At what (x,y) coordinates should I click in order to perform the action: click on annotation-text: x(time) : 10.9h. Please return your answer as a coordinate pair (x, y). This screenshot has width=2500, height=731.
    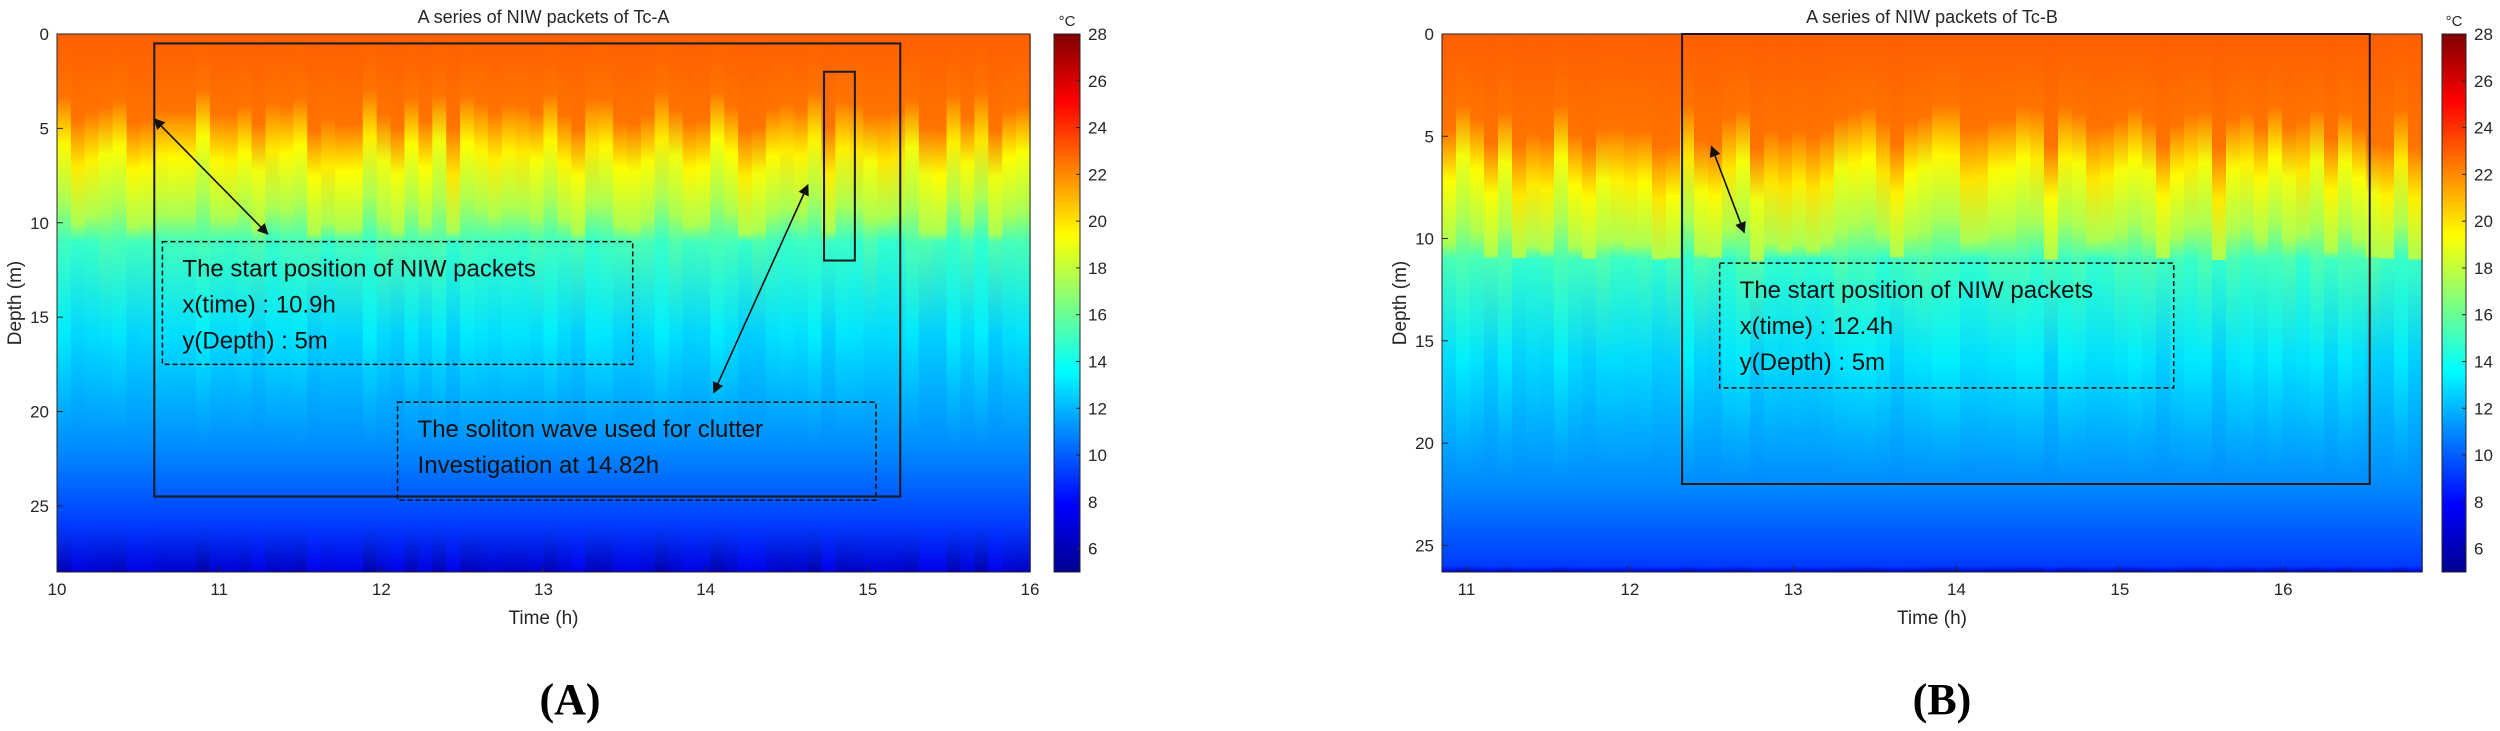
    Looking at the image, I should click on (258, 305).